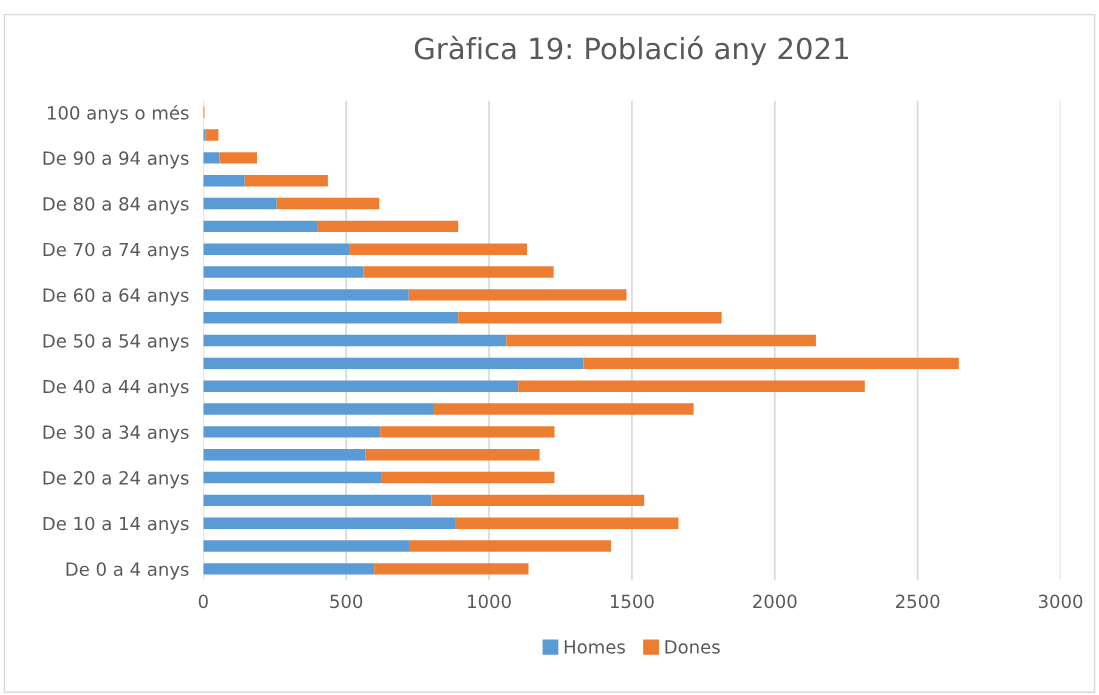 The height and width of the screenshot is (695, 1099). Describe the element at coordinates (1060, 601) in the screenshot. I see `x-tick-label: 3000` at that location.